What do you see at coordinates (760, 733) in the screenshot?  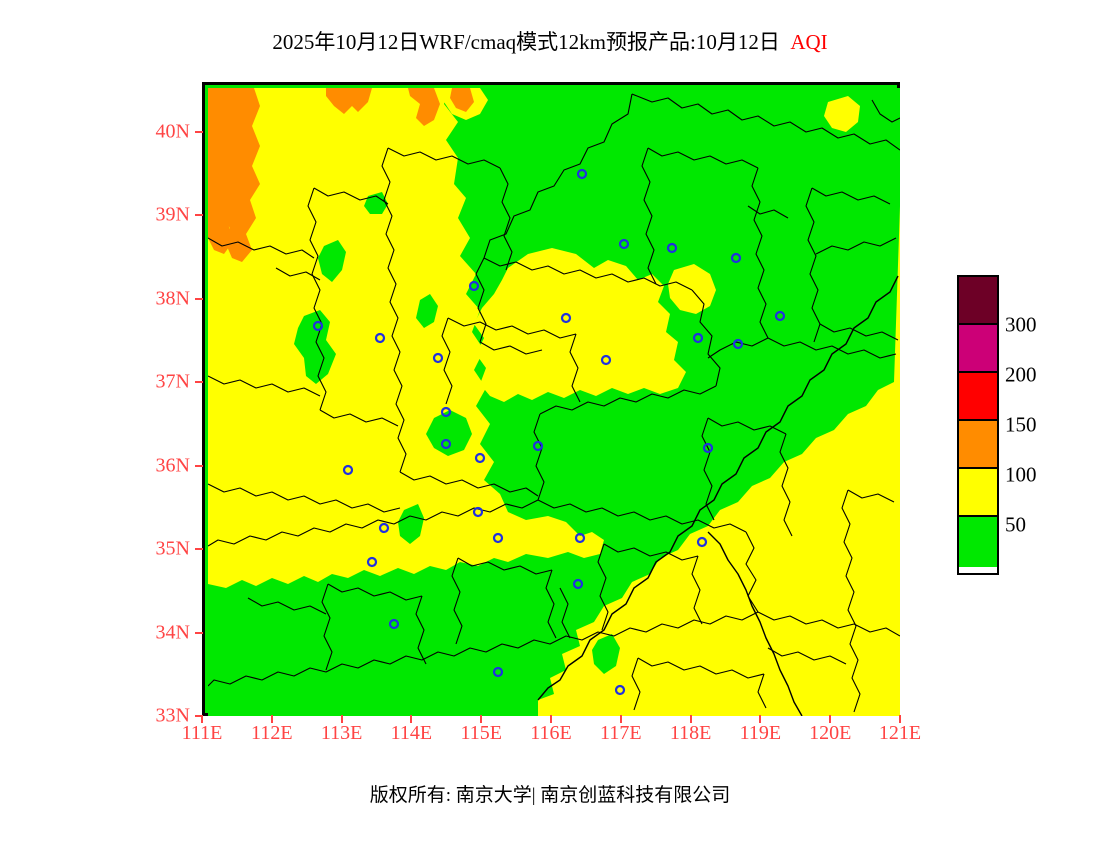 I see `x-axis-tick-label: 119E` at bounding box center [760, 733].